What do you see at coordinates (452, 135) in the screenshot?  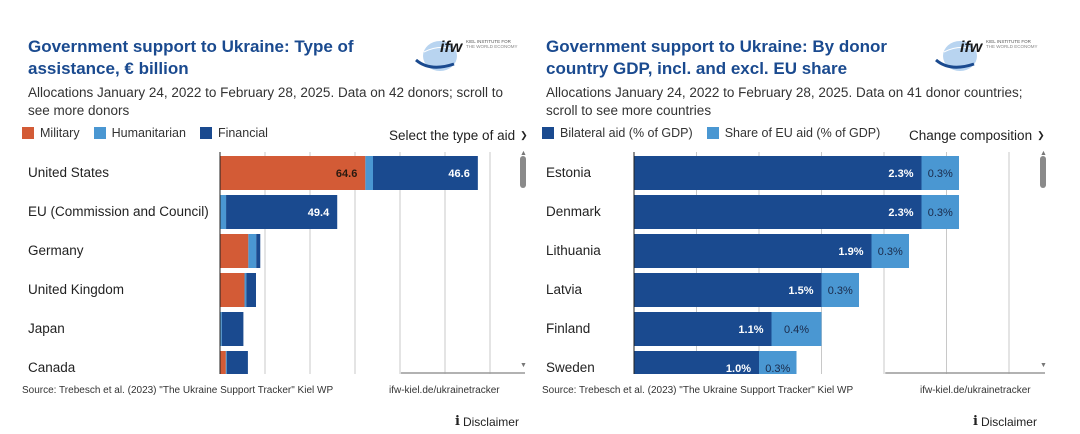 I see `dropdown-label: Select the type of aid` at bounding box center [452, 135].